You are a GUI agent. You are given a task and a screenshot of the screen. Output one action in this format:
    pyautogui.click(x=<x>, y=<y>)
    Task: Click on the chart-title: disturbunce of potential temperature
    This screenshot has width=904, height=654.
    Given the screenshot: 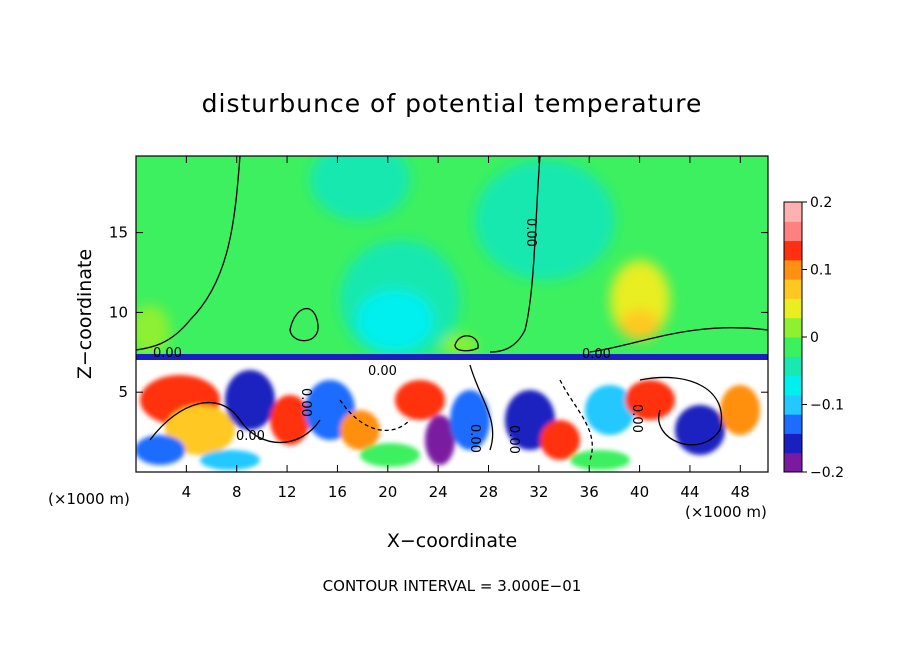 What is the action you would take?
    pyautogui.click(x=452, y=103)
    